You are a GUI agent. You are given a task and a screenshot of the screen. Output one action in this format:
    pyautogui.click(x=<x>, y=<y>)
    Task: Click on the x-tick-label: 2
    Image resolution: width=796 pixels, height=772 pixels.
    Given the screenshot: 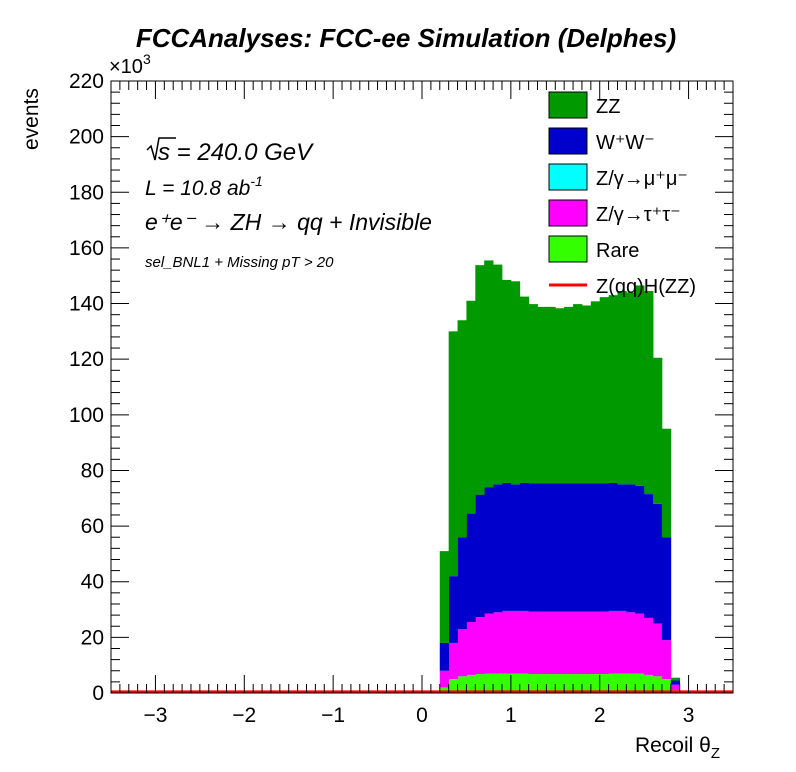 What is the action you would take?
    pyautogui.click(x=600, y=715)
    